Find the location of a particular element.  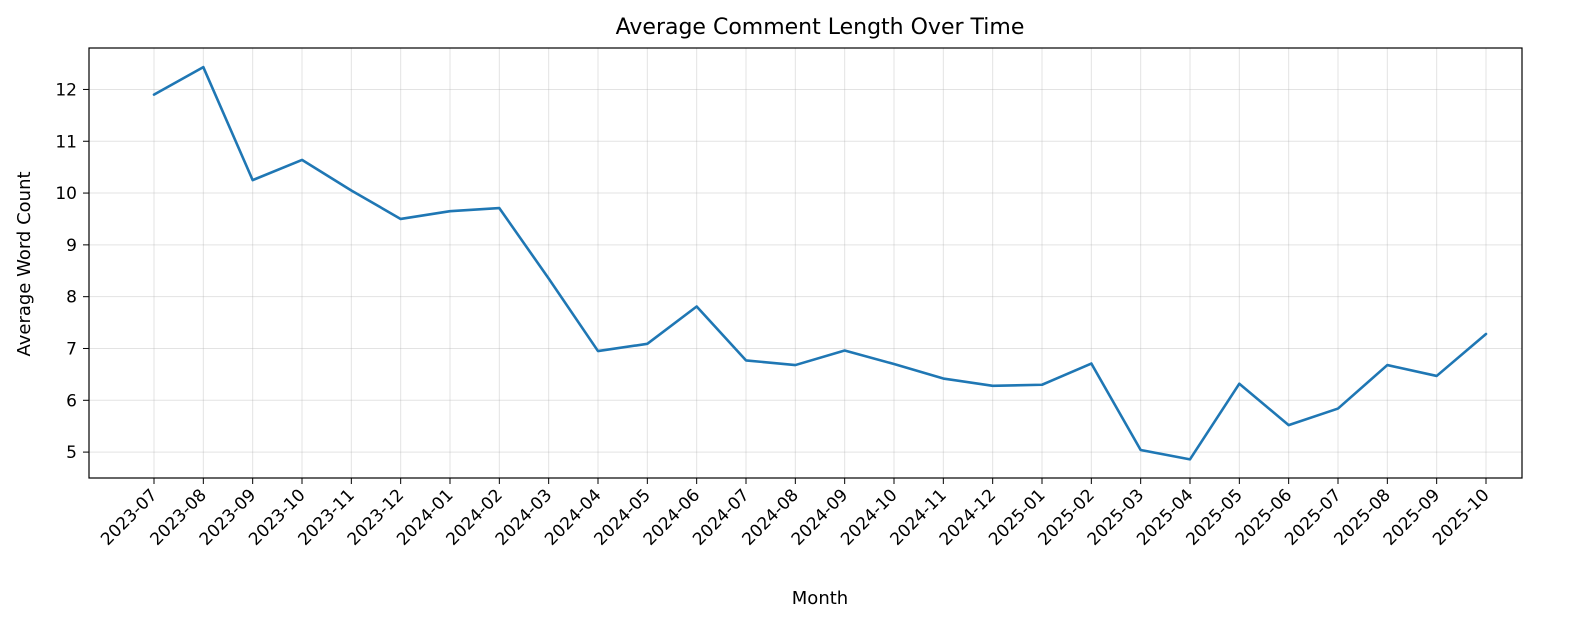

x-axis-label: Month is located at coordinates (820, 598).